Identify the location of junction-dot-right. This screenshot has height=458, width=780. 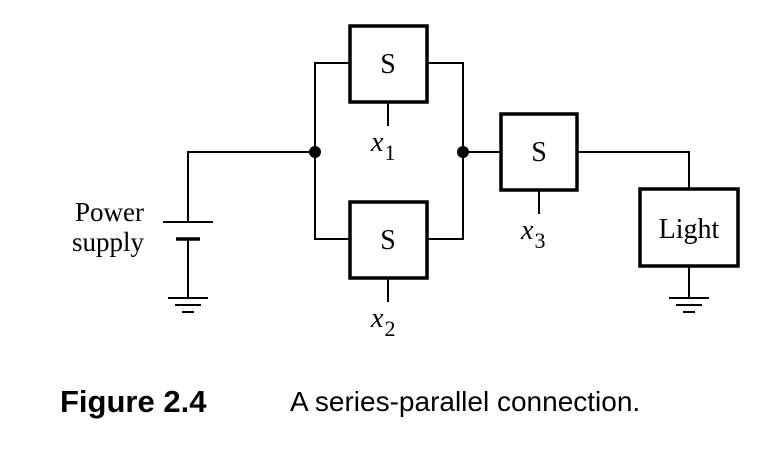
(463, 152).